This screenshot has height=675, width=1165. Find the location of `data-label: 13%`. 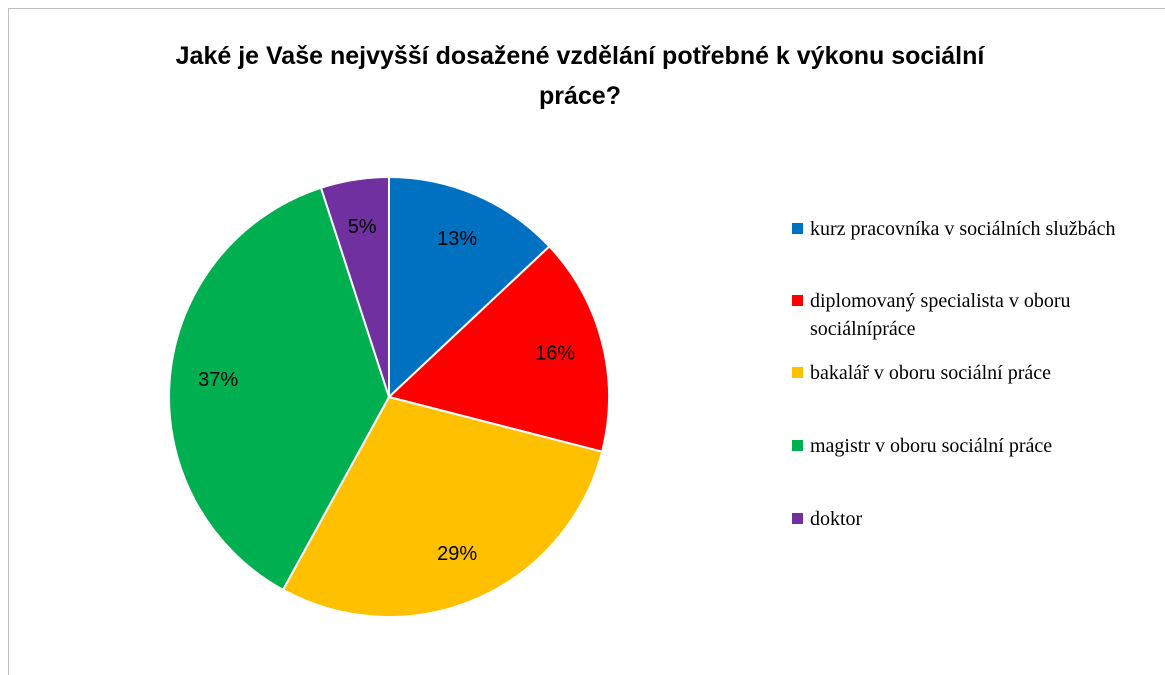

data-label: 13% is located at coordinates (457, 239).